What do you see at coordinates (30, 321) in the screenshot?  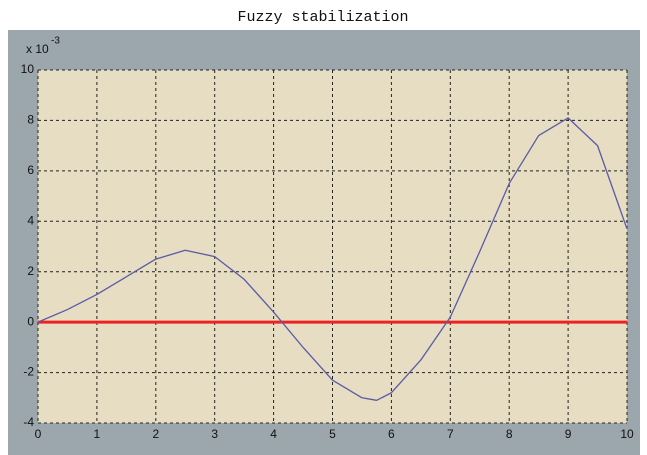 I see `y-tick-label: 0` at bounding box center [30, 321].